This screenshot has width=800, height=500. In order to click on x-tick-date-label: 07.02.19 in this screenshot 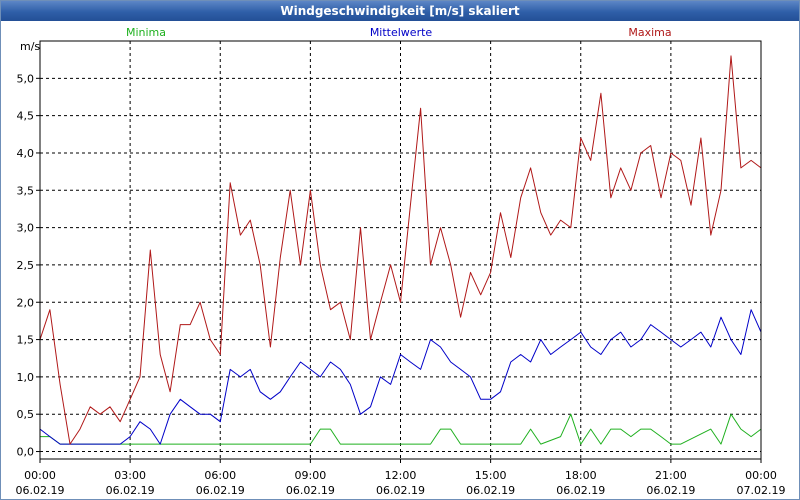, I will do `click(761, 490)`.